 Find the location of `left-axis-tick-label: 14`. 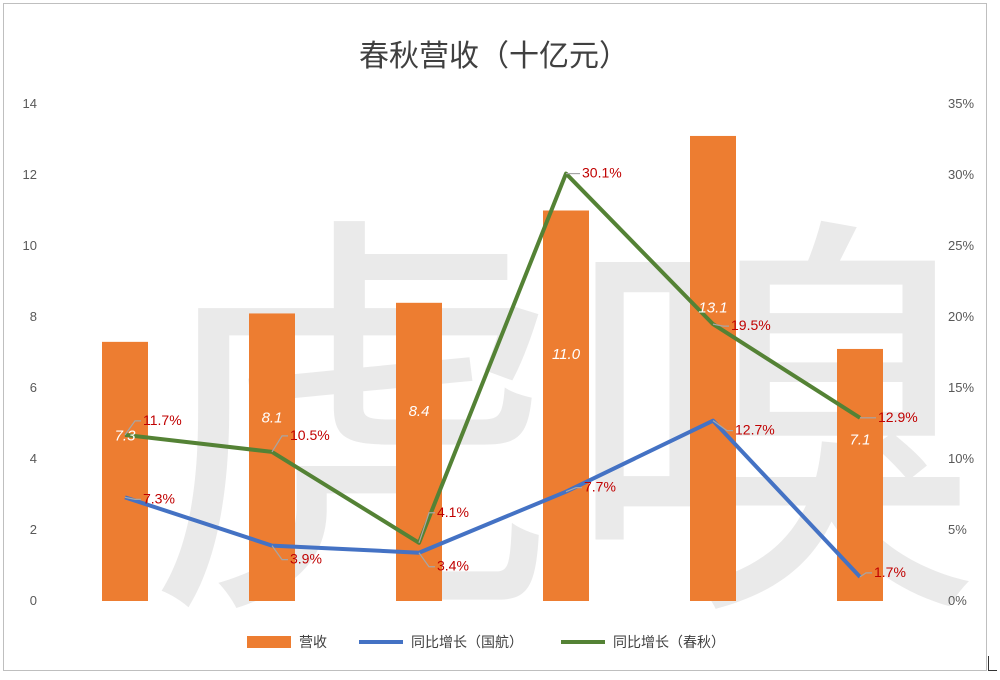

left-axis-tick-label: 14 is located at coordinates (30, 103).